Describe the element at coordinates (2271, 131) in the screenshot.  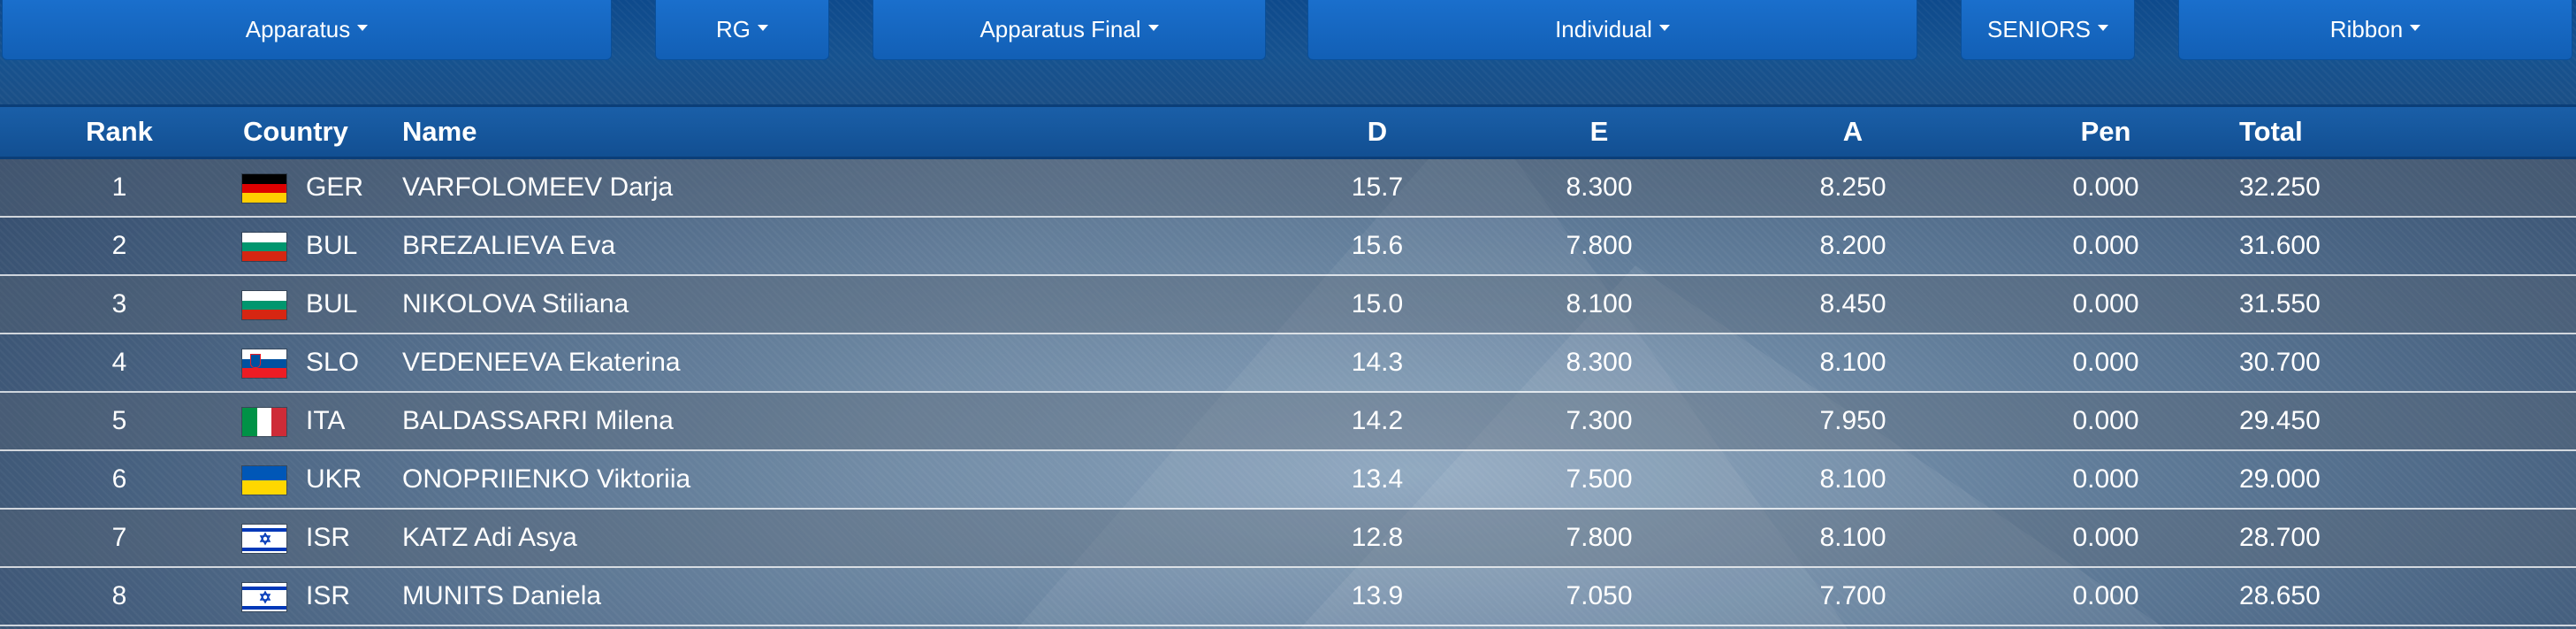
I see `header-total: Total` at that location.